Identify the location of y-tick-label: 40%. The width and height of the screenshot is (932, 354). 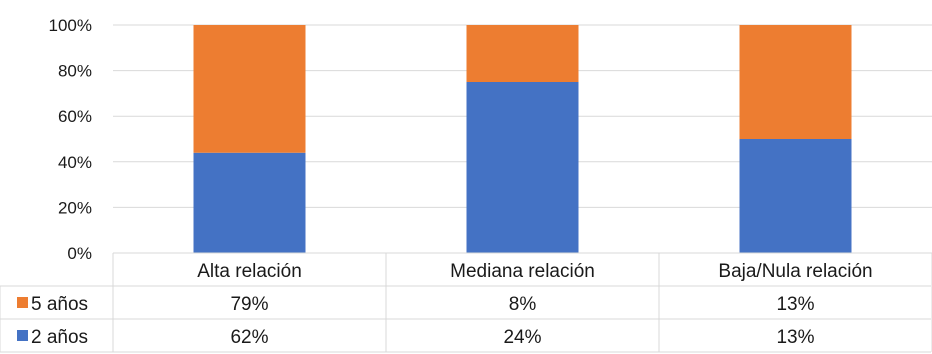
(75, 162).